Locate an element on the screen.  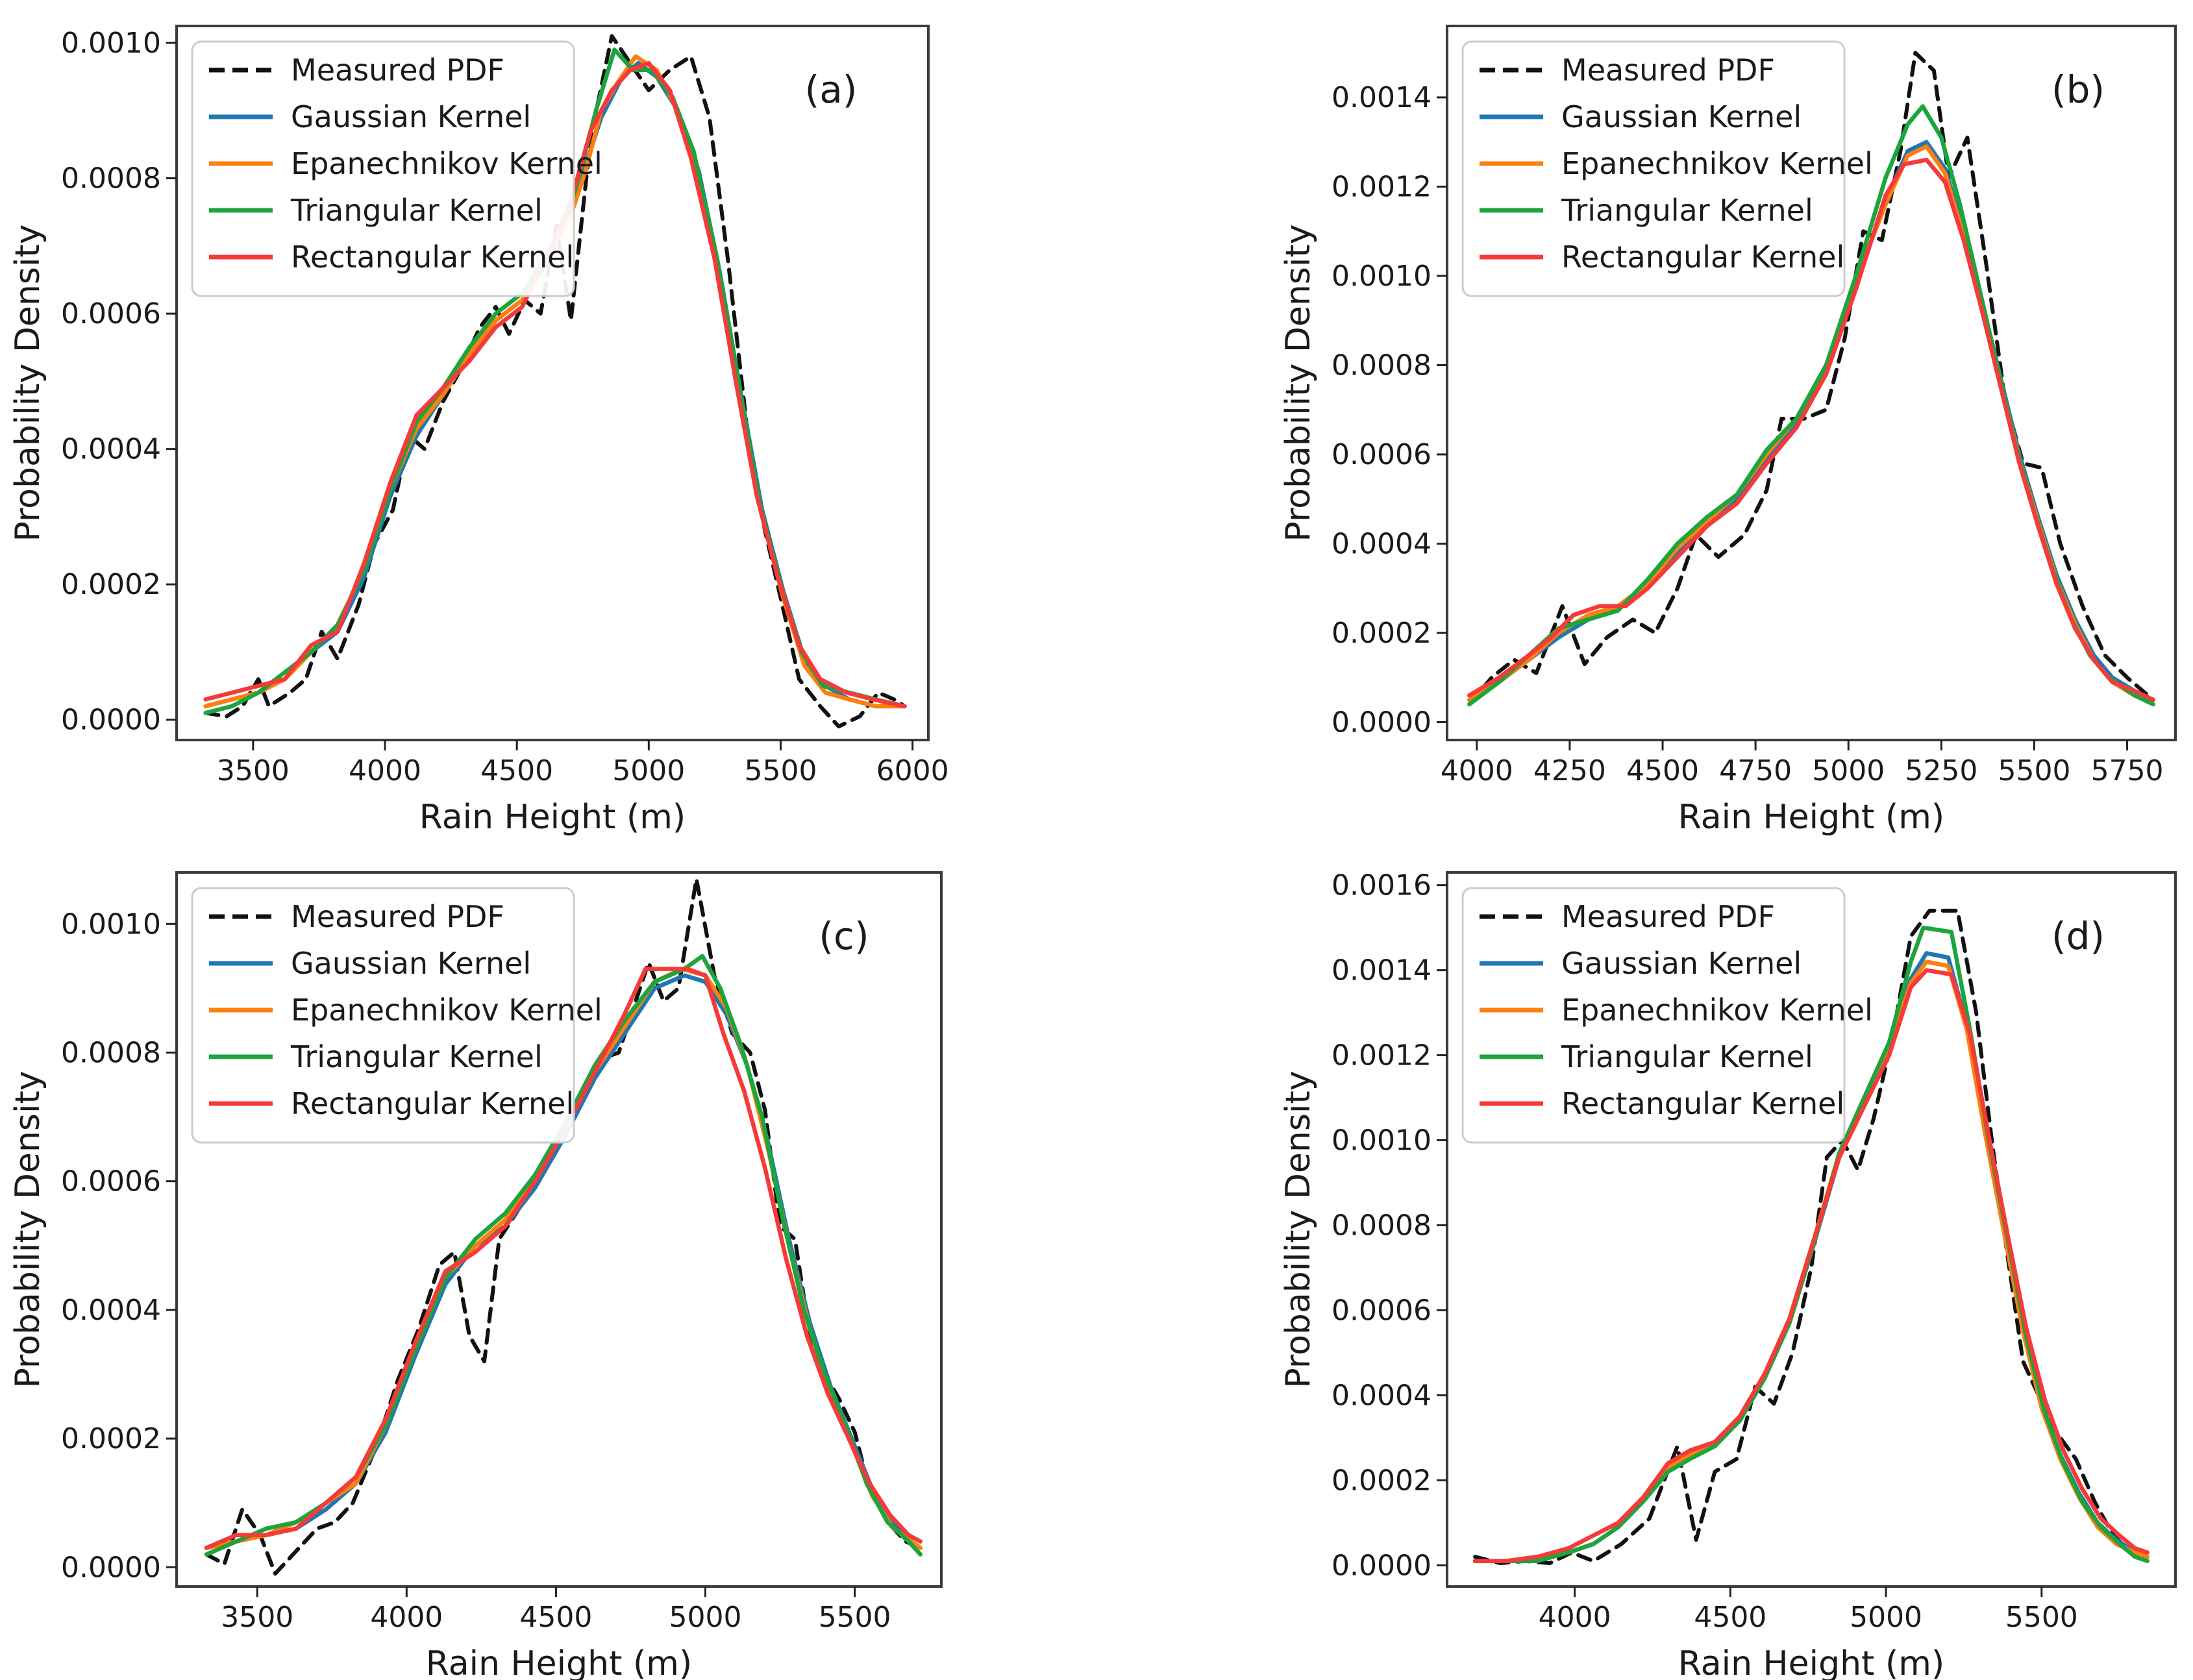
x-tick-labels: 4000 4250 4500 4750 5000 5250 5500 5750 is located at coordinates (1802, 763).